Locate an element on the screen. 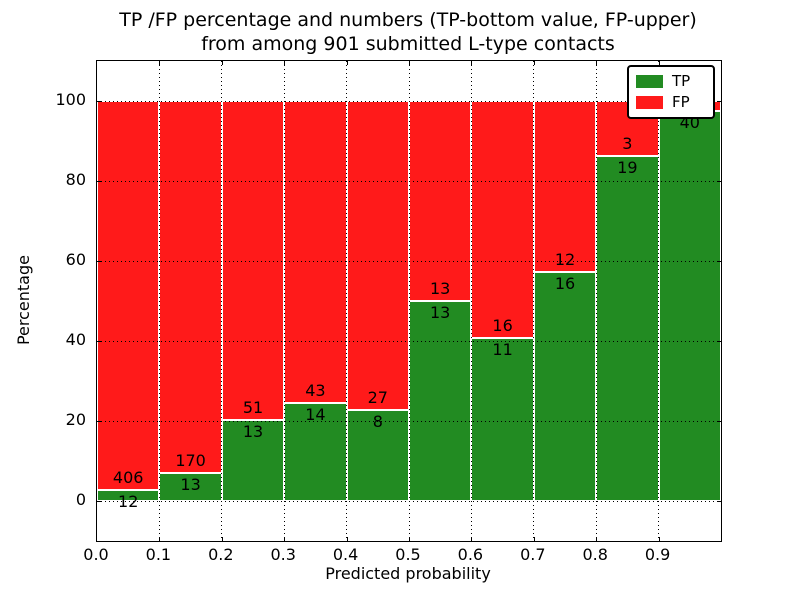  legend-item-tp: TP is located at coordinates (671, 81).